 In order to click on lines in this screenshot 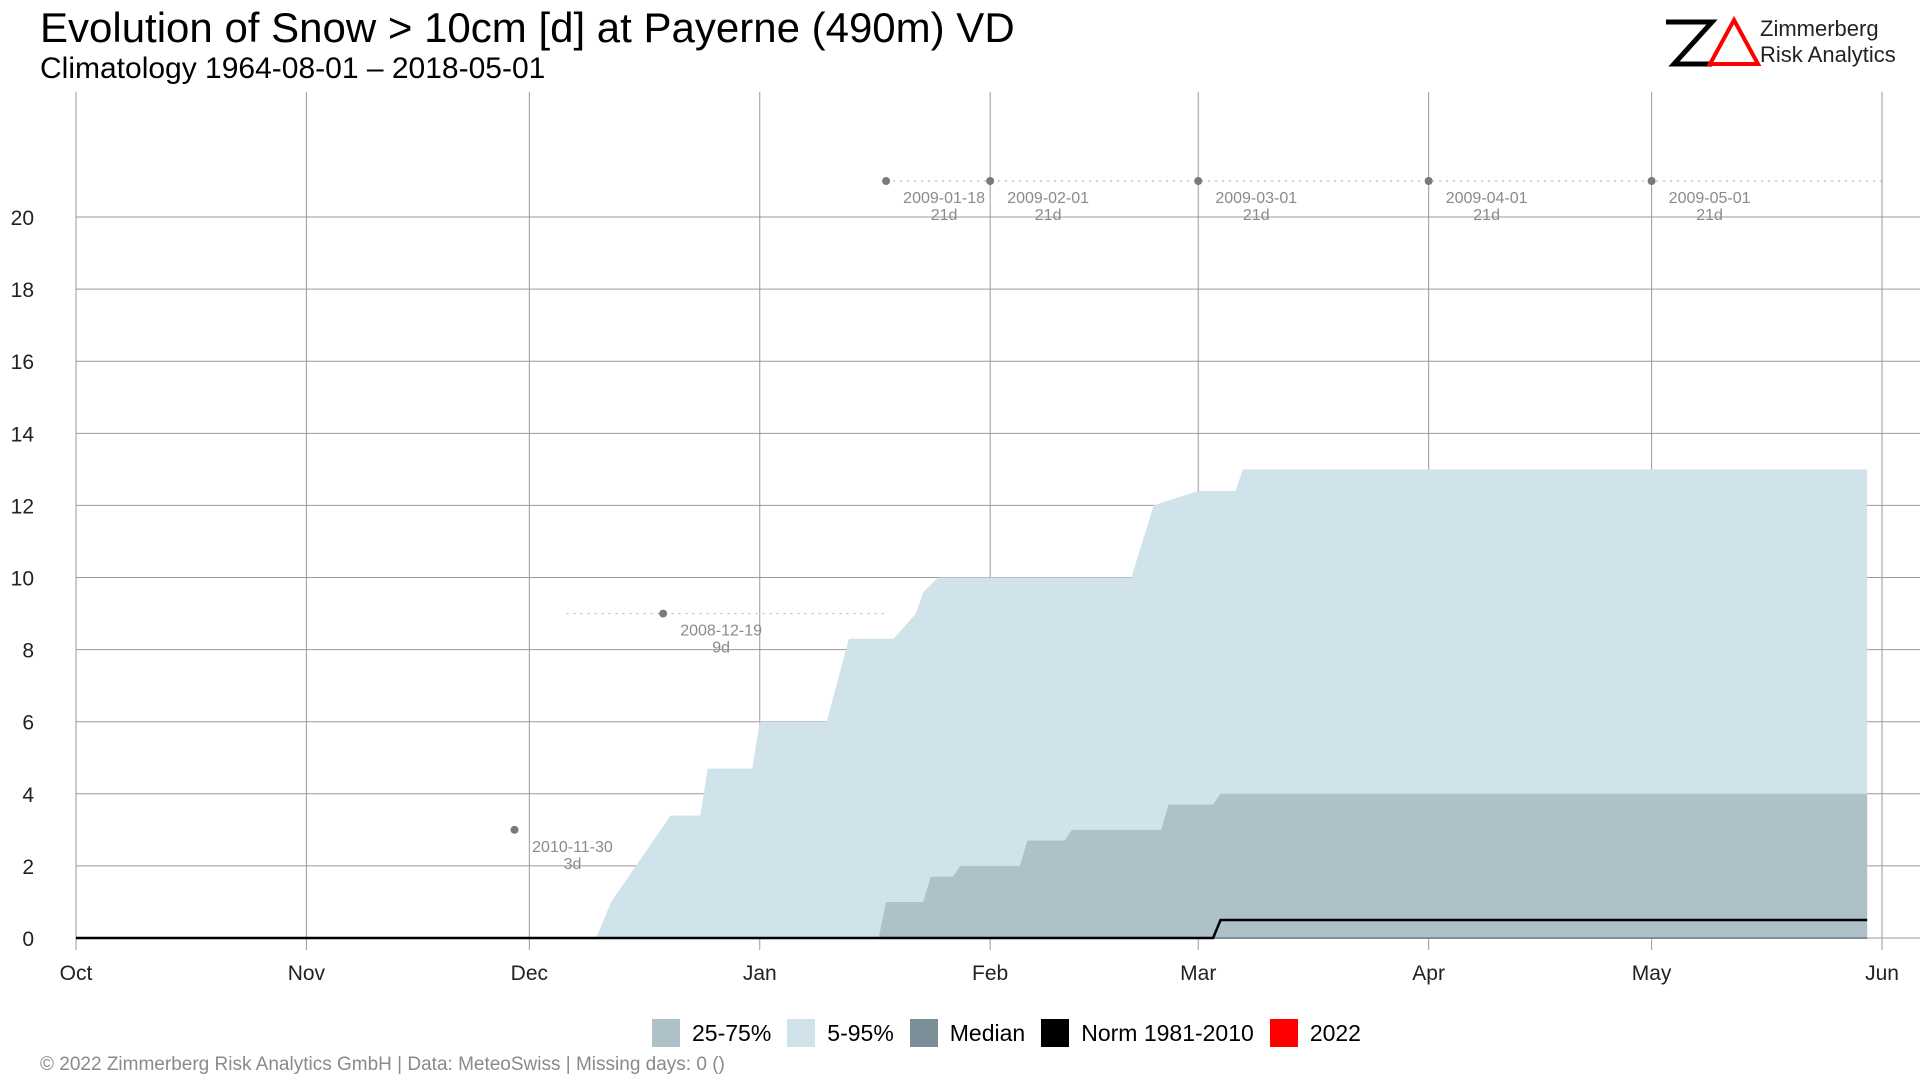, I will do `click(972, 929)`.